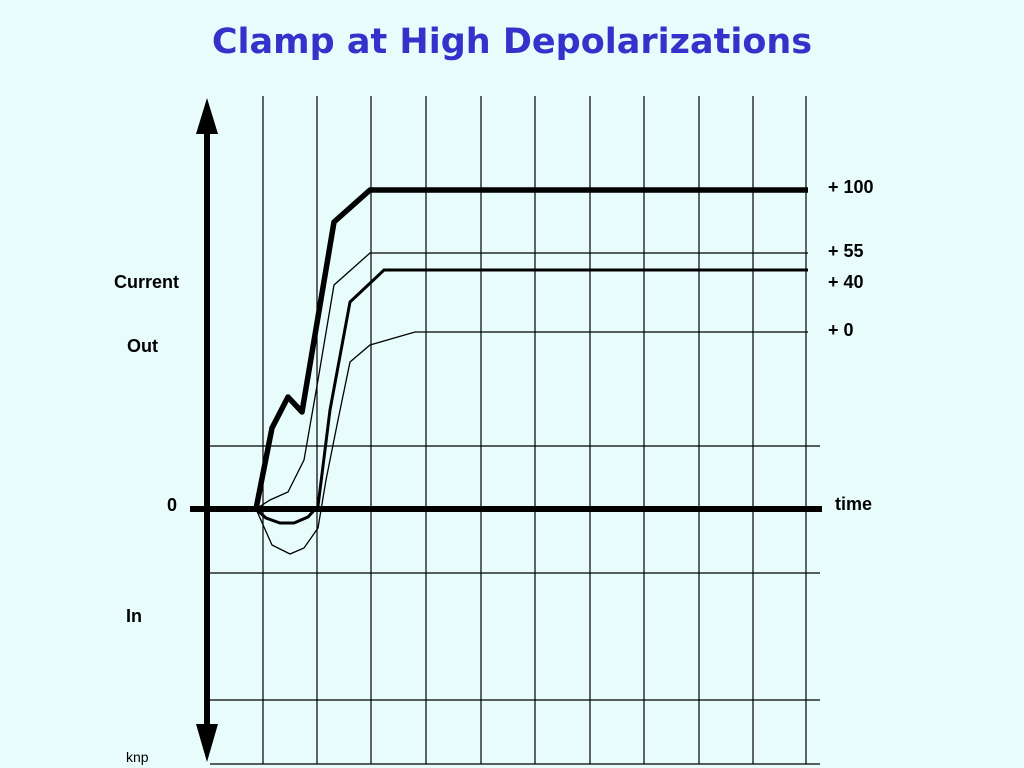 The height and width of the screenshot is (768, 1024). Describe the element at coordinates (207, 743) in the screenshot. I see `arrow-down-icon` at that location.